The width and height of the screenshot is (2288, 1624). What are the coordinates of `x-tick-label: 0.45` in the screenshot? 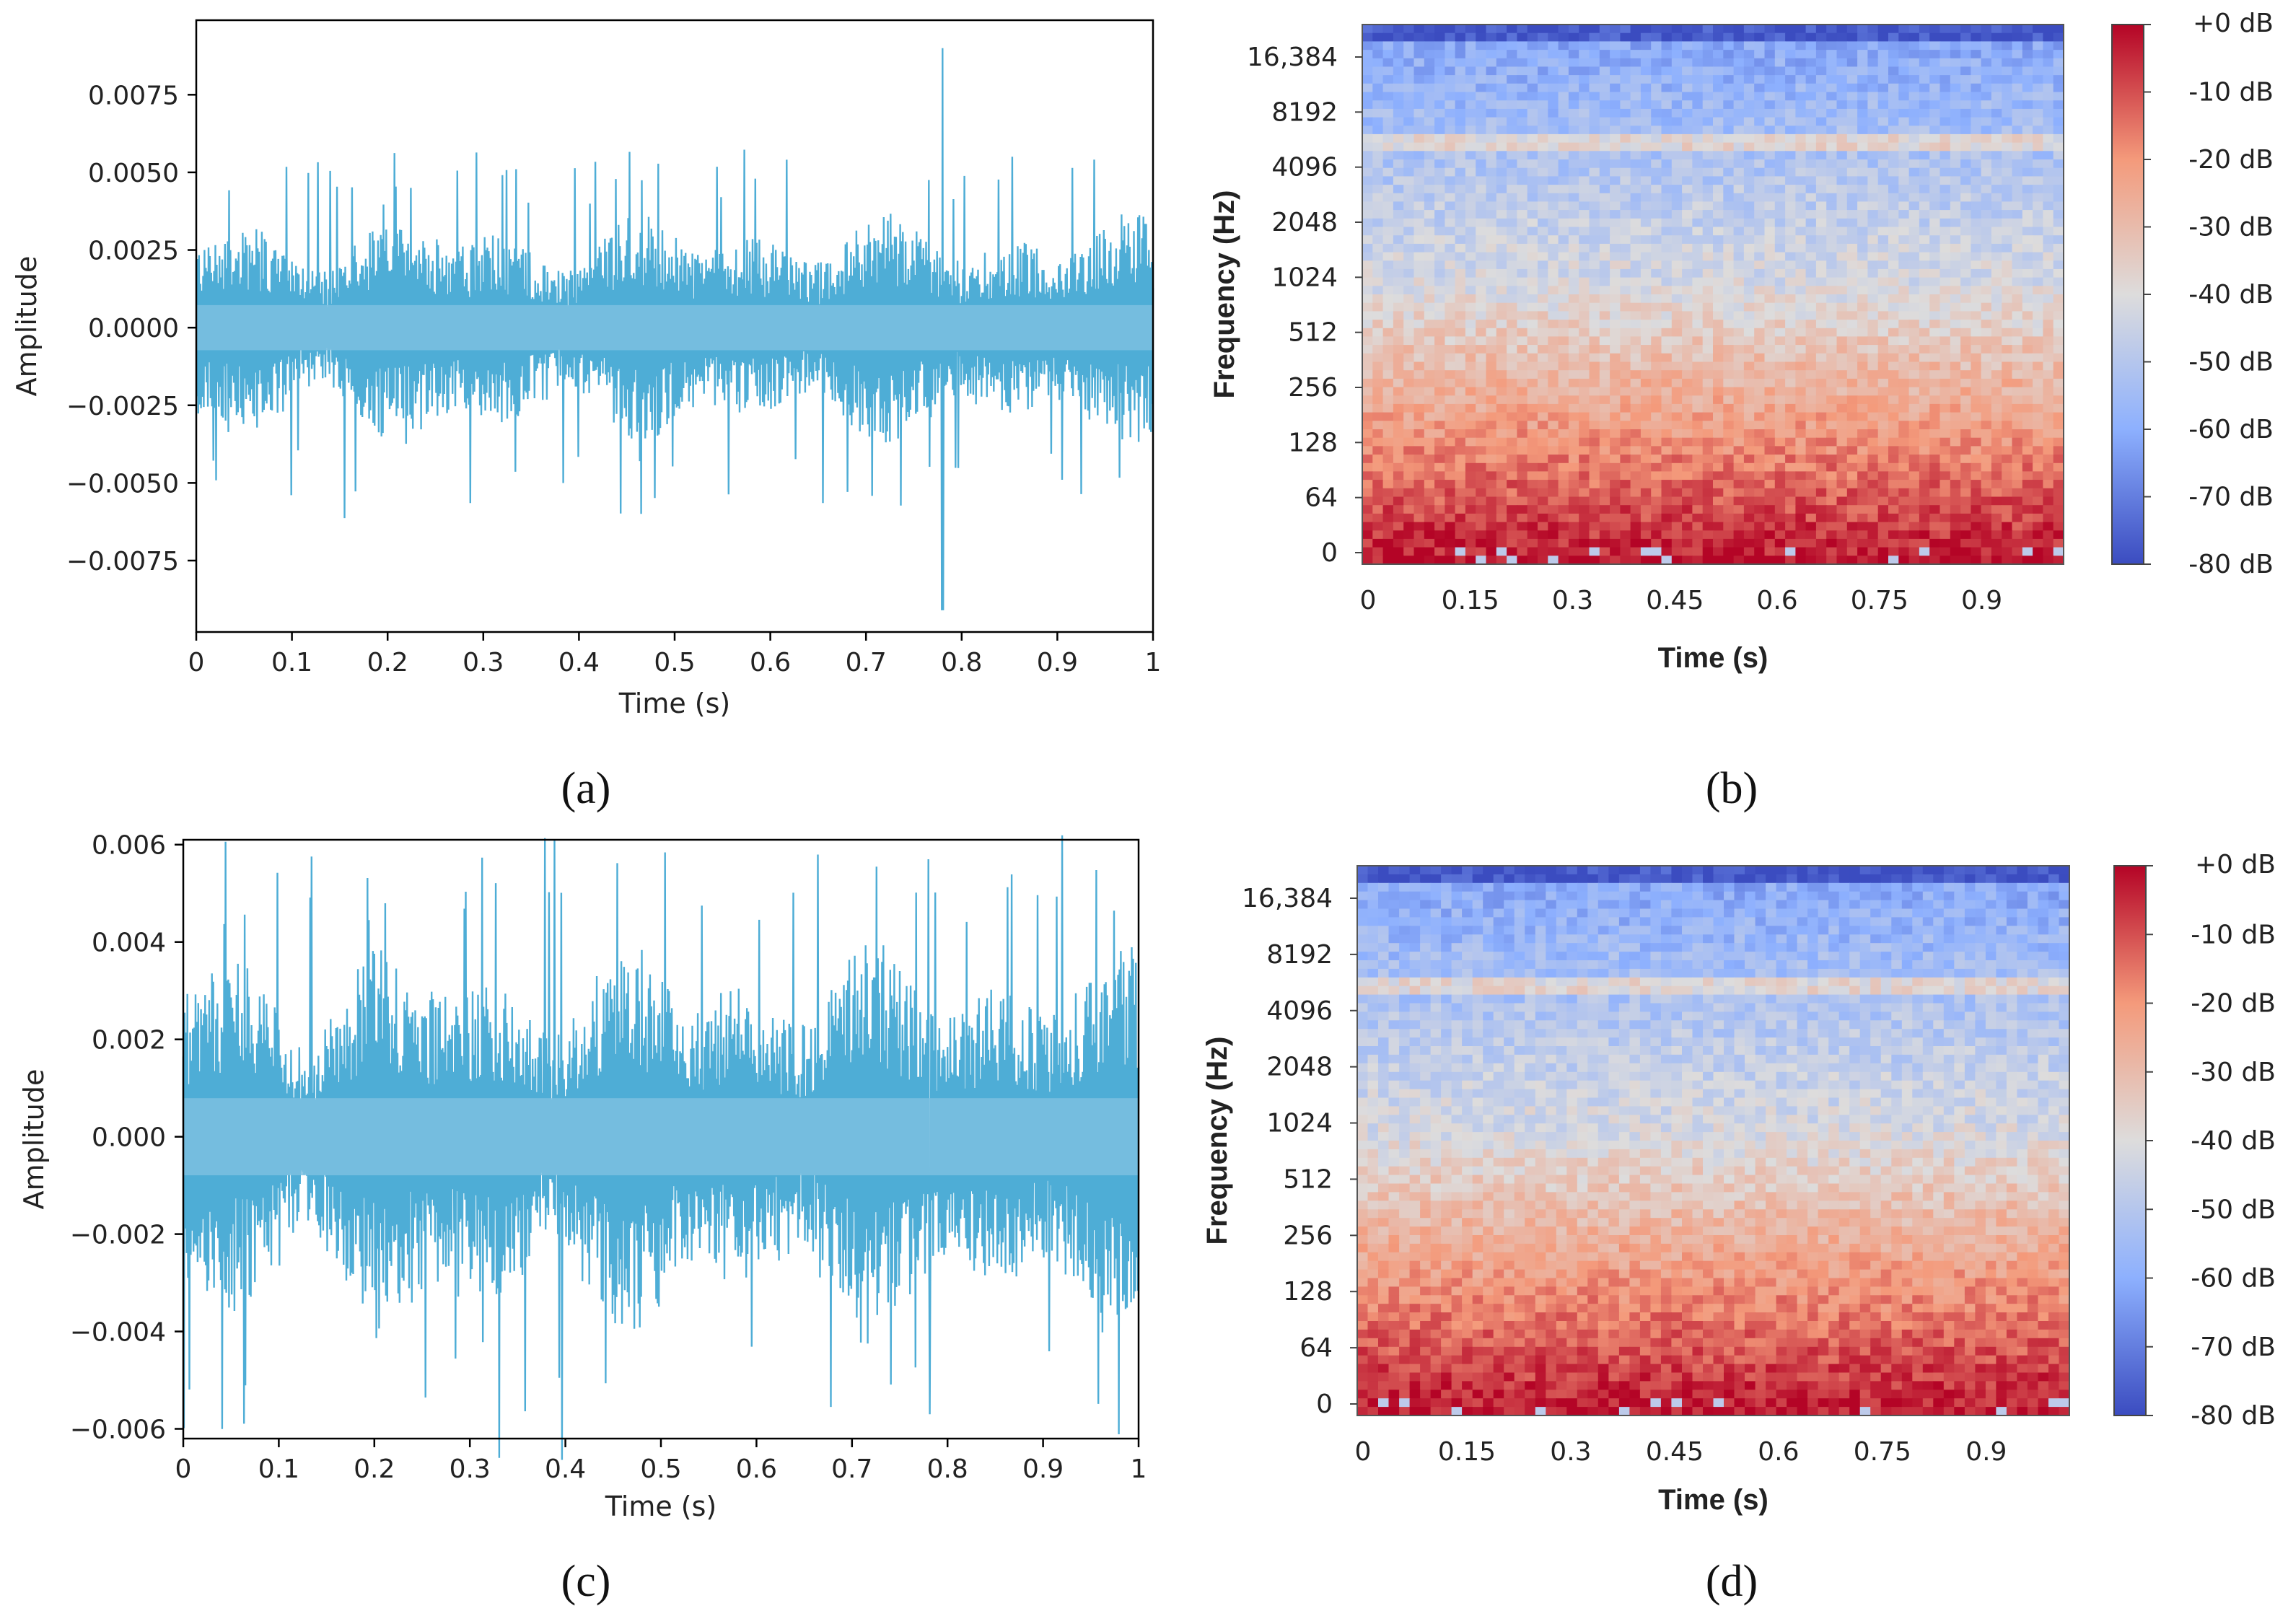 It's located at (1675, 600).